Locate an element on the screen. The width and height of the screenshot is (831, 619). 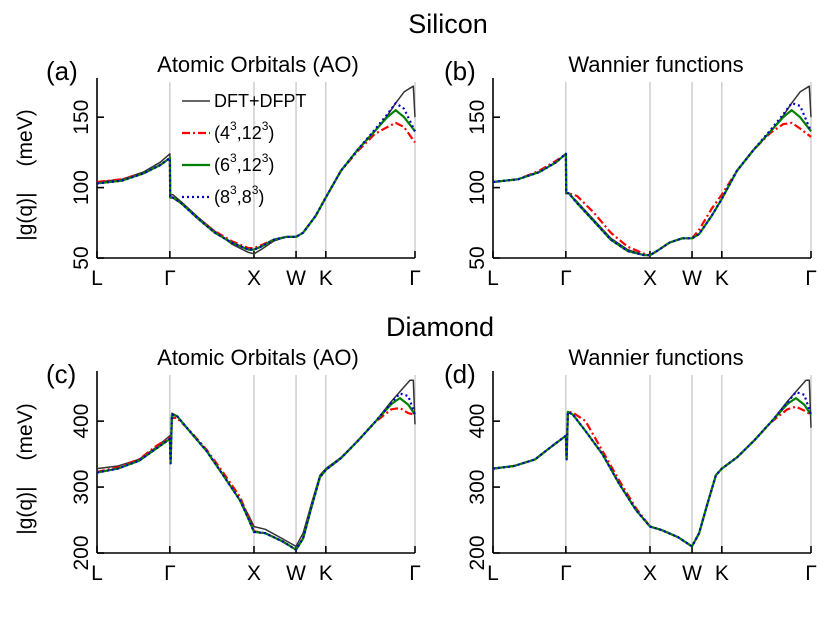
legend: DFT+DFPT (43,123) (63,123) (83,83) is located at coordinates (244, 149).